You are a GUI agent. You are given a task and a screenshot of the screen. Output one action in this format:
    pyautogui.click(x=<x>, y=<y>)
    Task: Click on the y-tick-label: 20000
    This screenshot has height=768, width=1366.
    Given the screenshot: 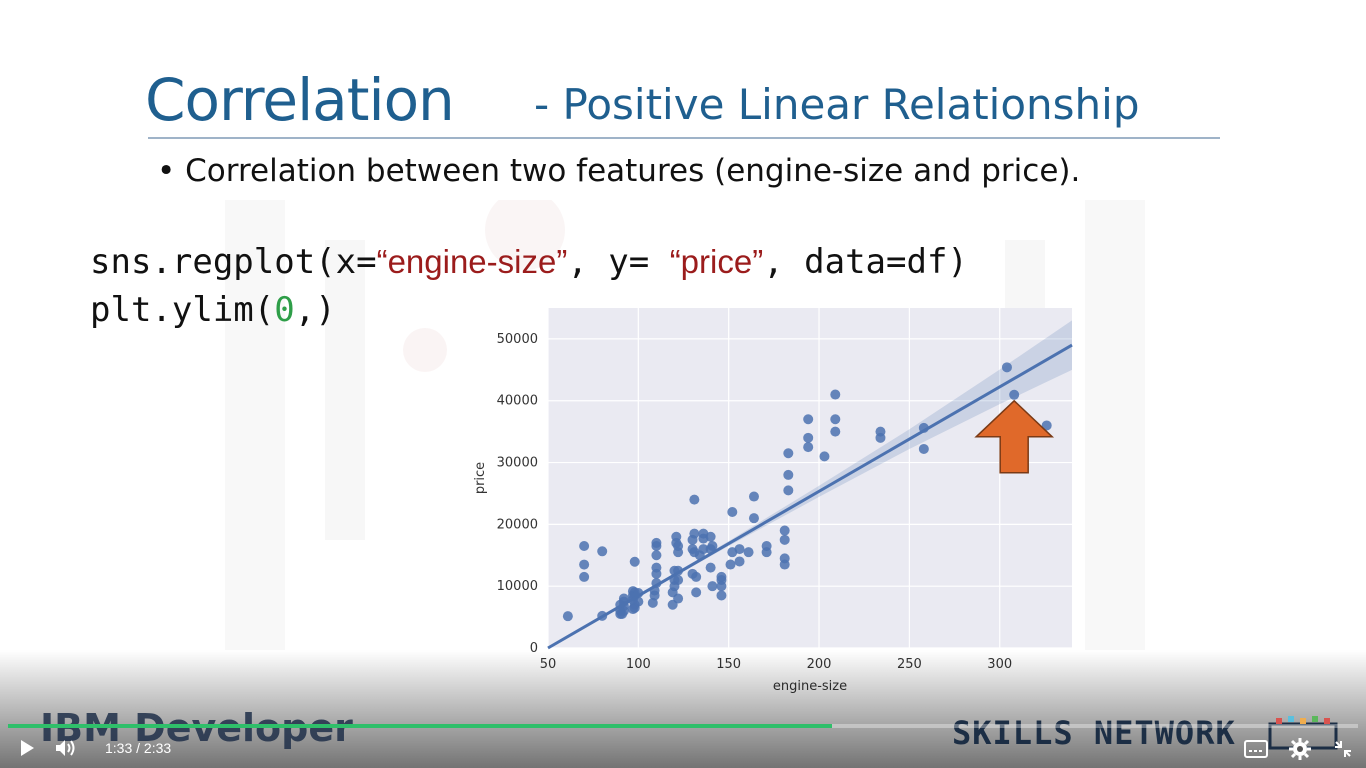 What is the action you would take?
    pyautogui.click(x=517, y=524)
    